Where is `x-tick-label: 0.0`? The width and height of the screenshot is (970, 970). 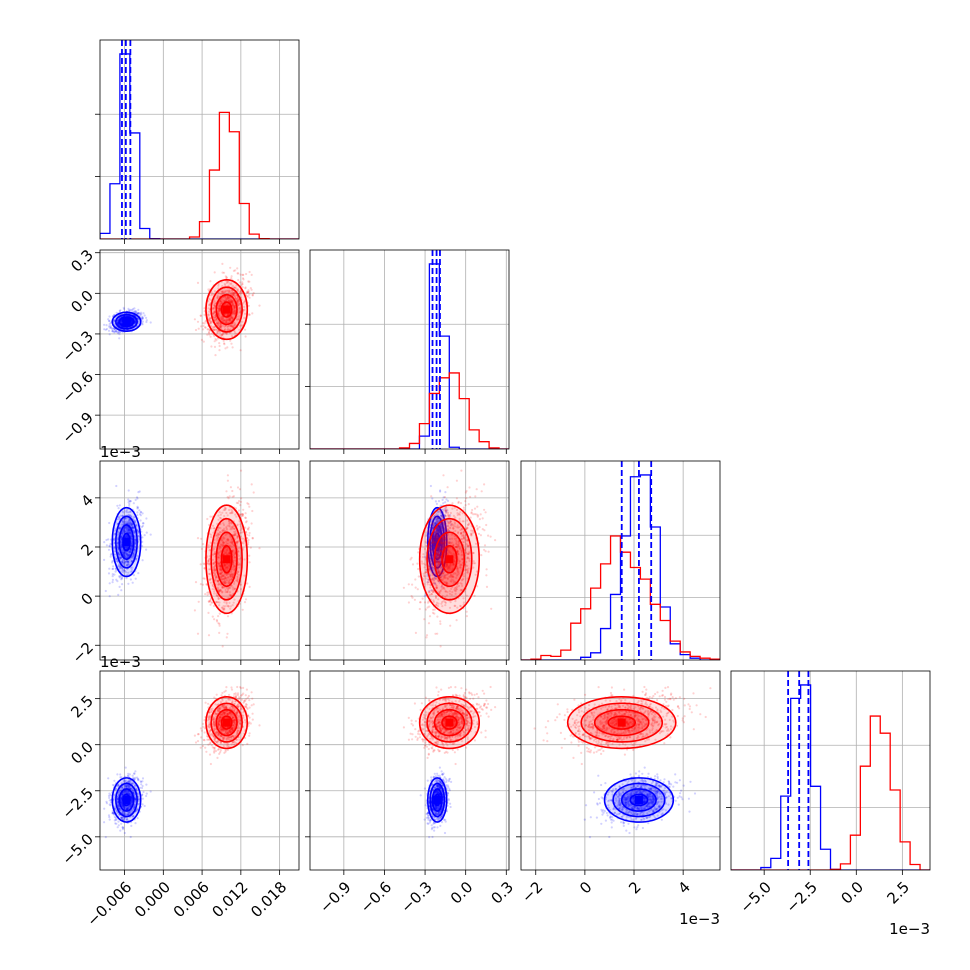 x-tick-label: 0.0 is located at coordinates (852, 893).